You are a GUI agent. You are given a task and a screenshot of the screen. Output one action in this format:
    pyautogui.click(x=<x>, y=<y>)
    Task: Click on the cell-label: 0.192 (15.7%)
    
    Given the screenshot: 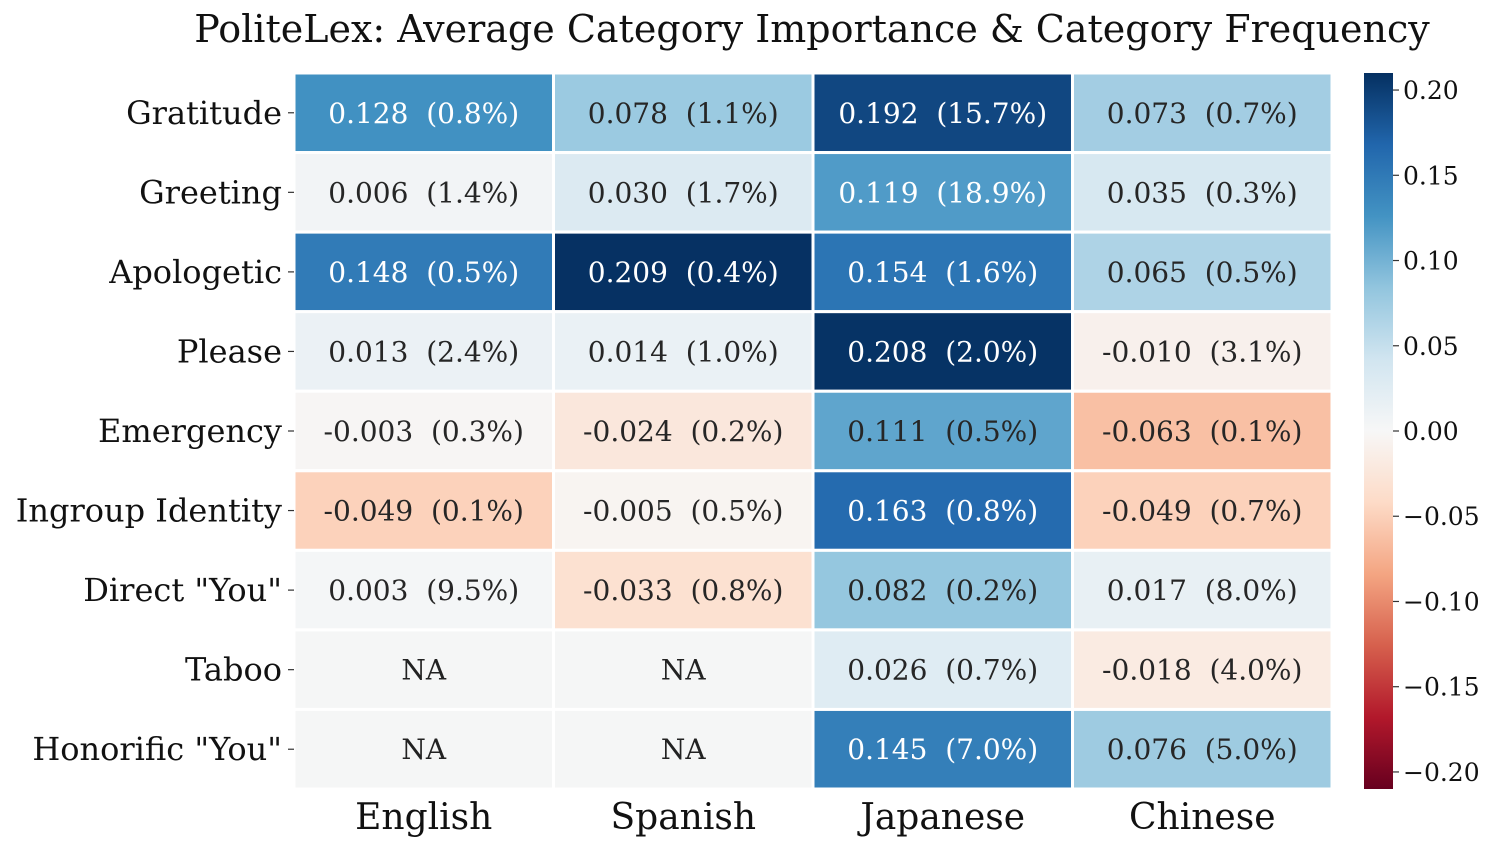 What is the action you would take?
    pyautogui.click(x=942, y=113)
    